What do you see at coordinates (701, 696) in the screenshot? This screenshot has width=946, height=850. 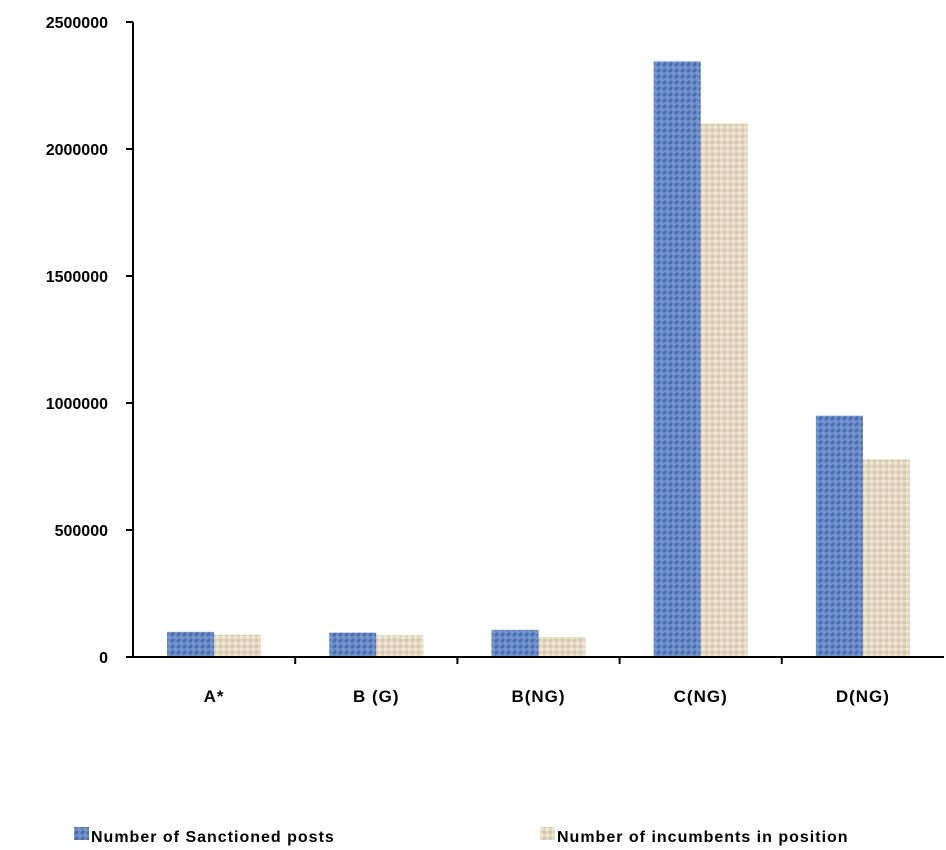 I see `x-tick-label: C(NG)` at bounding box center [701, 696].